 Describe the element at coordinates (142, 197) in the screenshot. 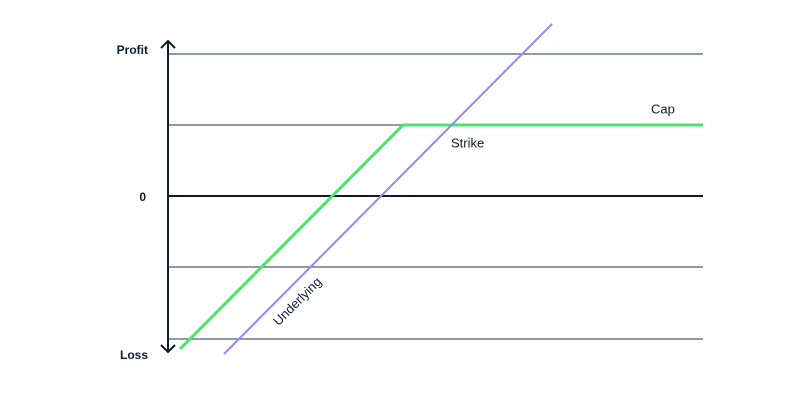

I see `zero-label: 0` at that location.